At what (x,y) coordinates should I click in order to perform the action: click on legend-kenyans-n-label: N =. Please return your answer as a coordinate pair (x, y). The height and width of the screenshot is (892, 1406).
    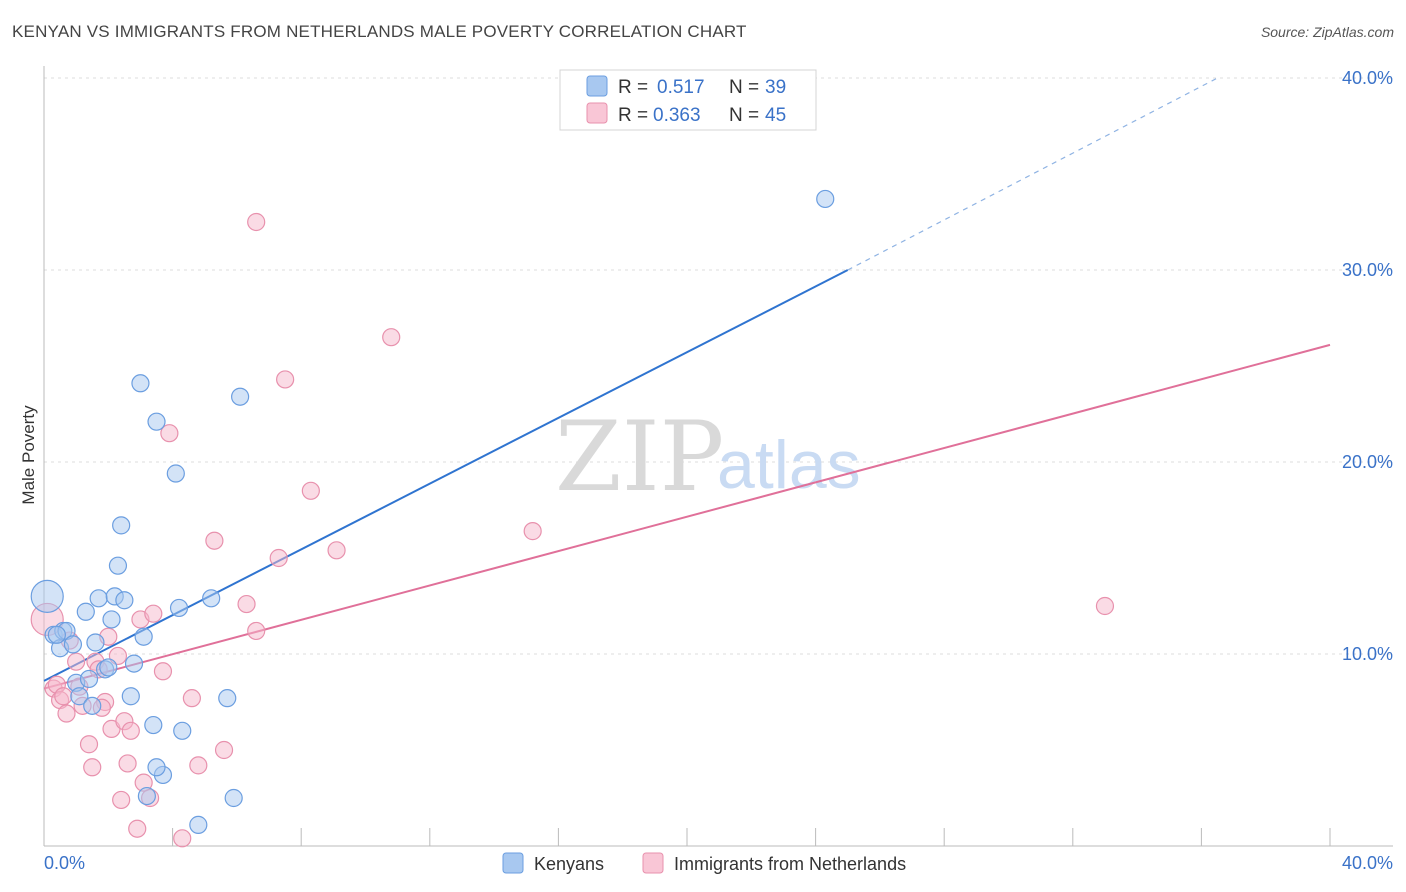
    Looking at the image, I should click on (744, 87).